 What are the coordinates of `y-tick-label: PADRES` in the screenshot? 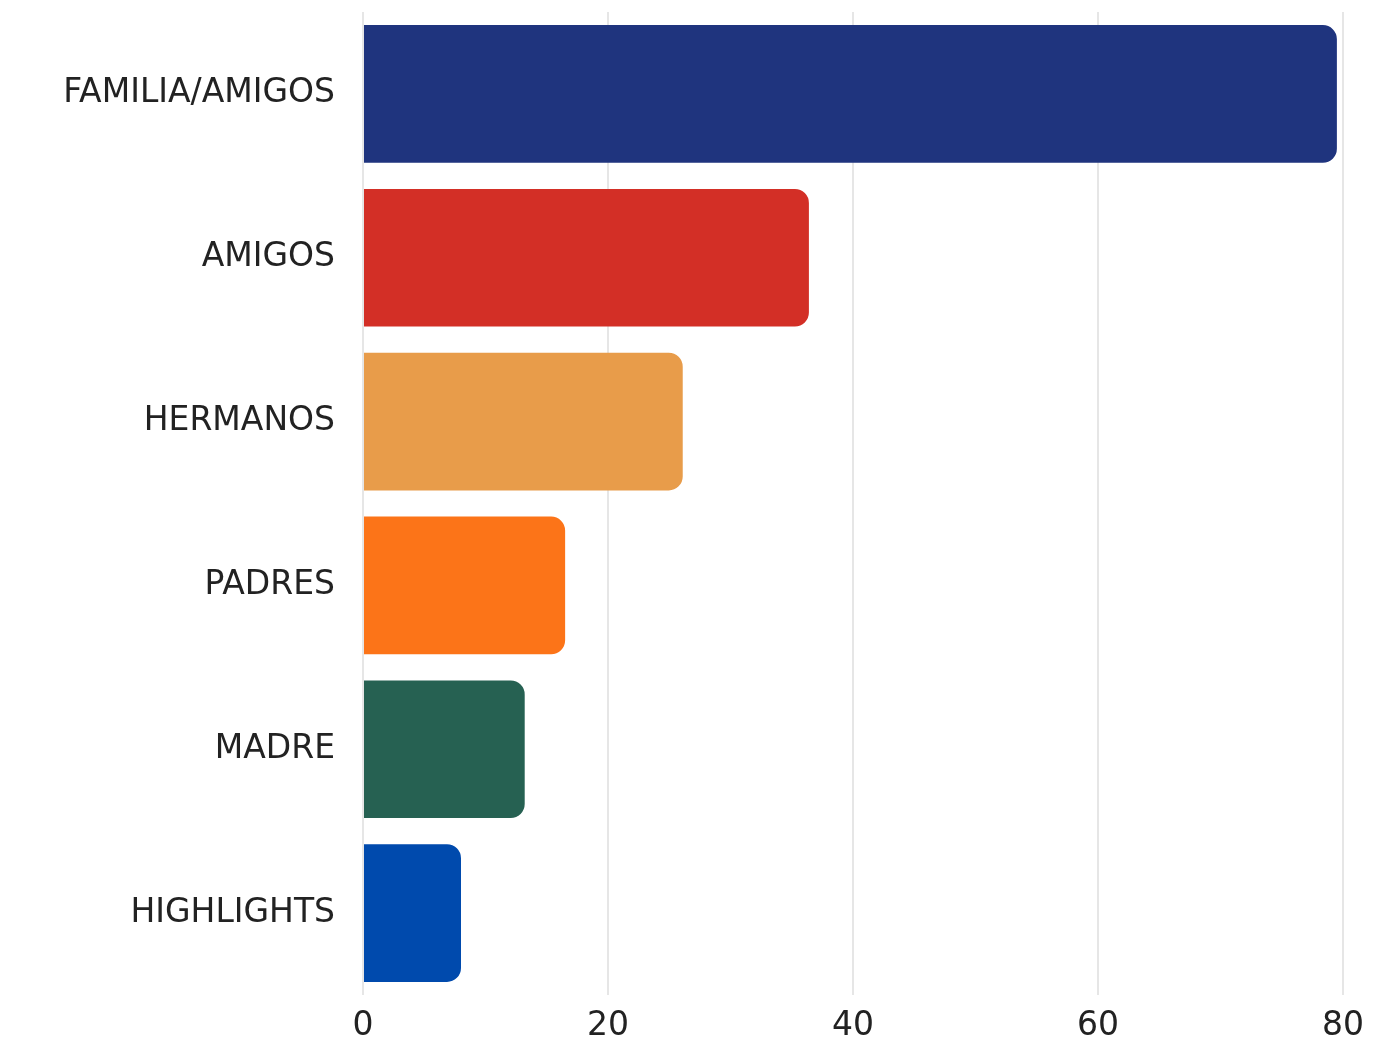 It's located at (269, 582).